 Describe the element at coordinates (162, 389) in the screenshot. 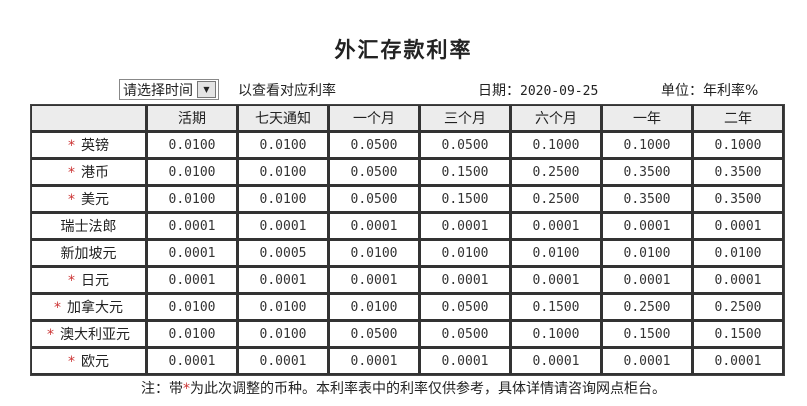

I see `note-prefix: 注：带` at that location.